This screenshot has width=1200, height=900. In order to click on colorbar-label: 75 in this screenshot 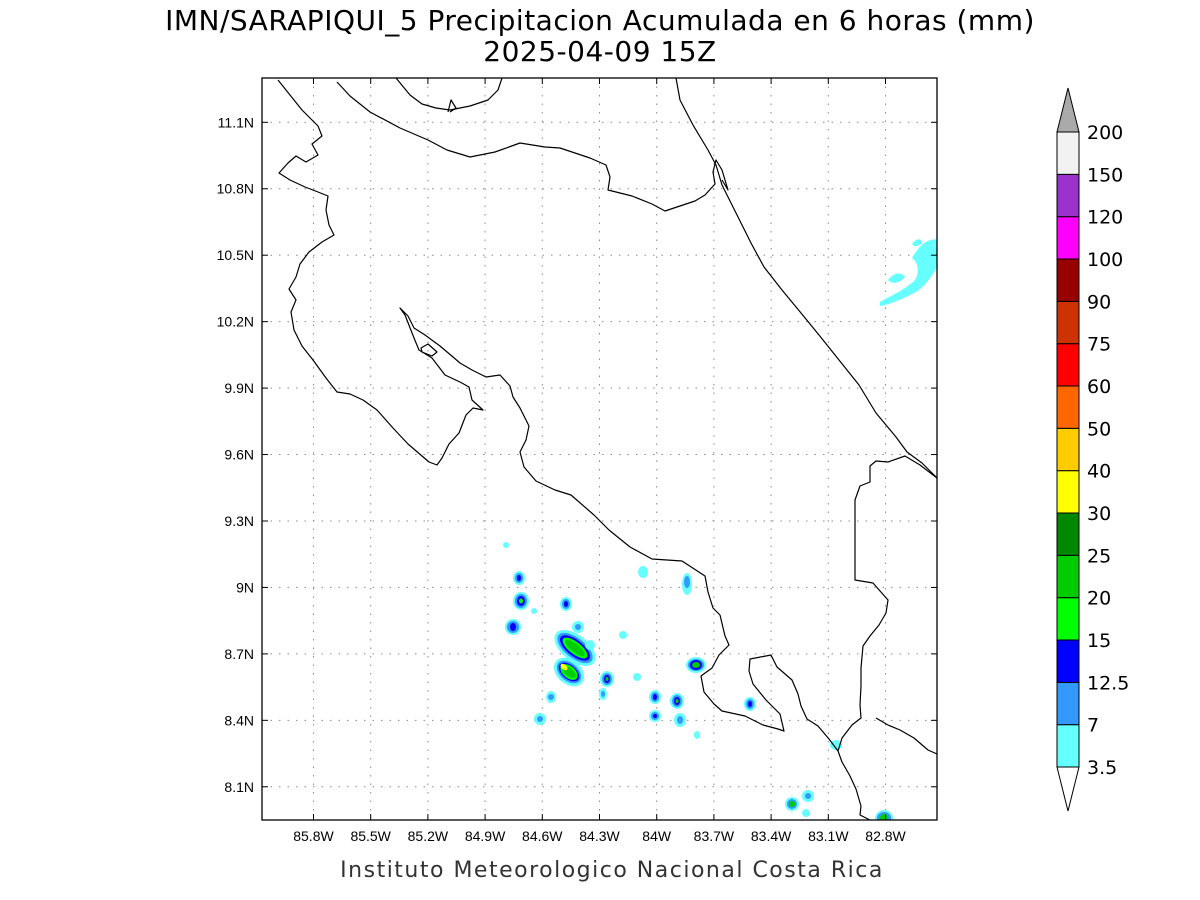, I will do `click(1099, 345)`.